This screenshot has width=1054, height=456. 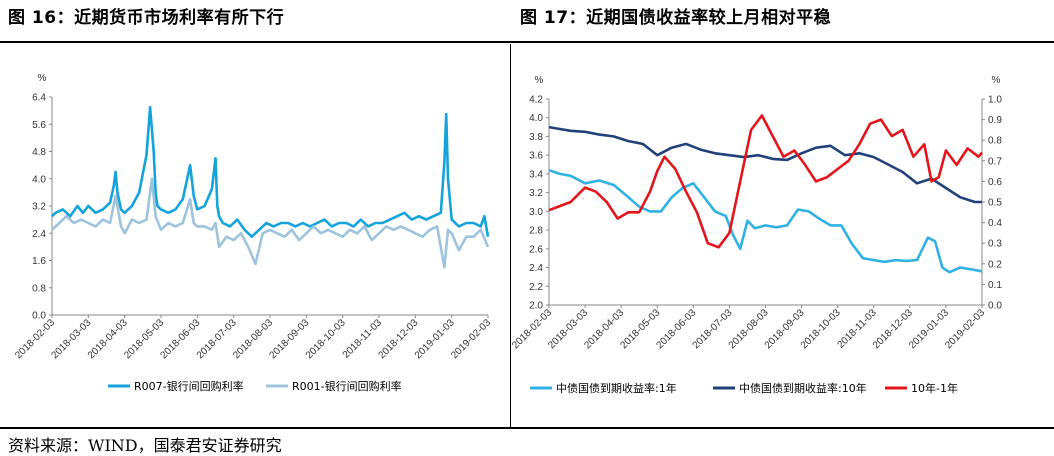 What do you see at coordinates (995, 100) in the screenshot?
I see `y2-tick-label: 1.0` at bounding box center [995, 100].